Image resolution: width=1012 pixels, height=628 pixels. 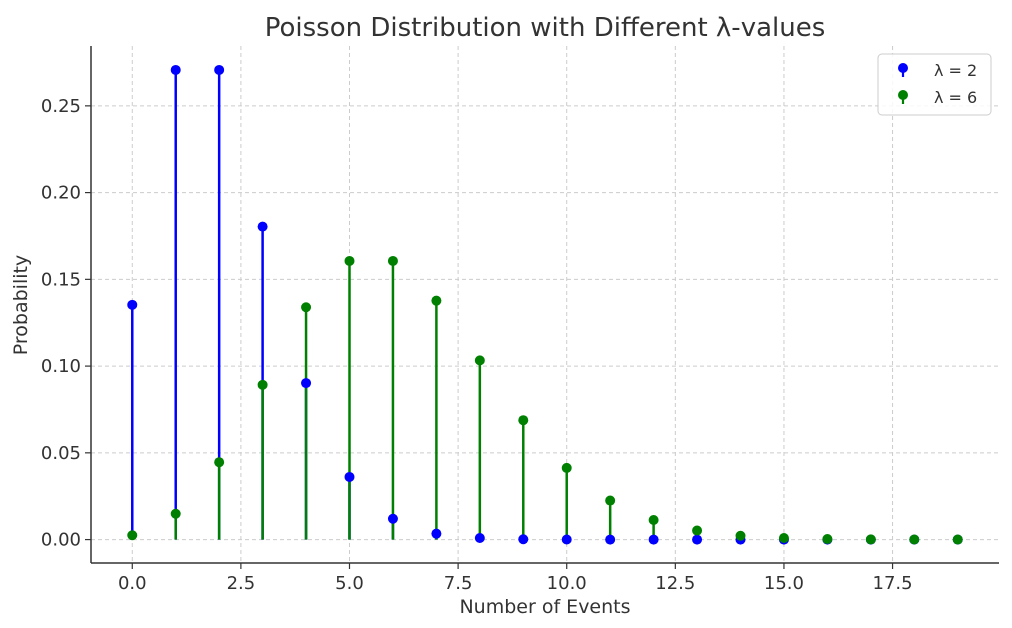 What do you see at coordinates (66, 323) in the screenshot?
I see `y-ticks: 0.00 0.05 0.10 0.15 0.20 0.25` at bounding box center [66, 323].